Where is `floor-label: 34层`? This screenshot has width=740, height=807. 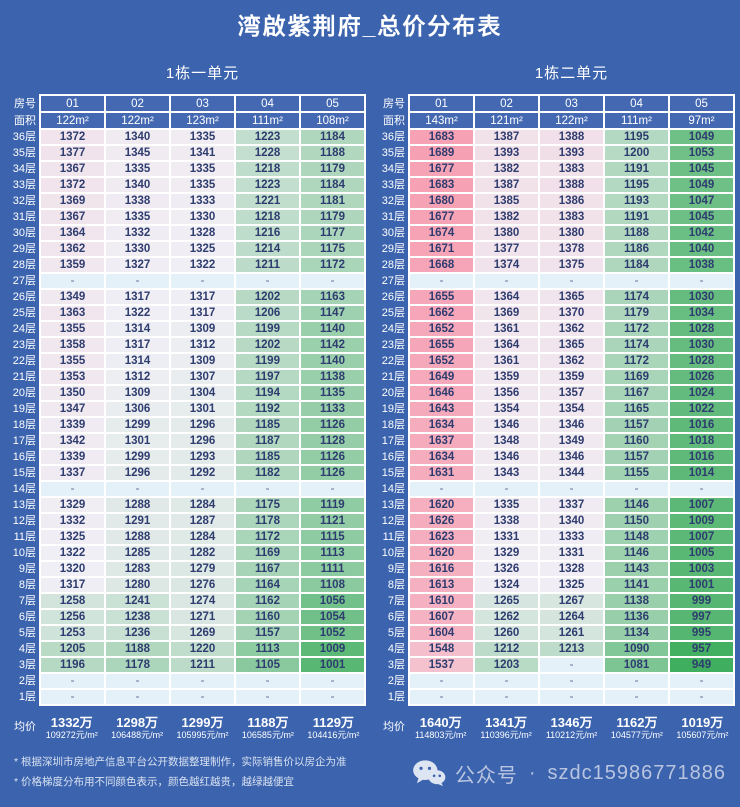 floor-label: 34层 is located at coordinates (393, 169).